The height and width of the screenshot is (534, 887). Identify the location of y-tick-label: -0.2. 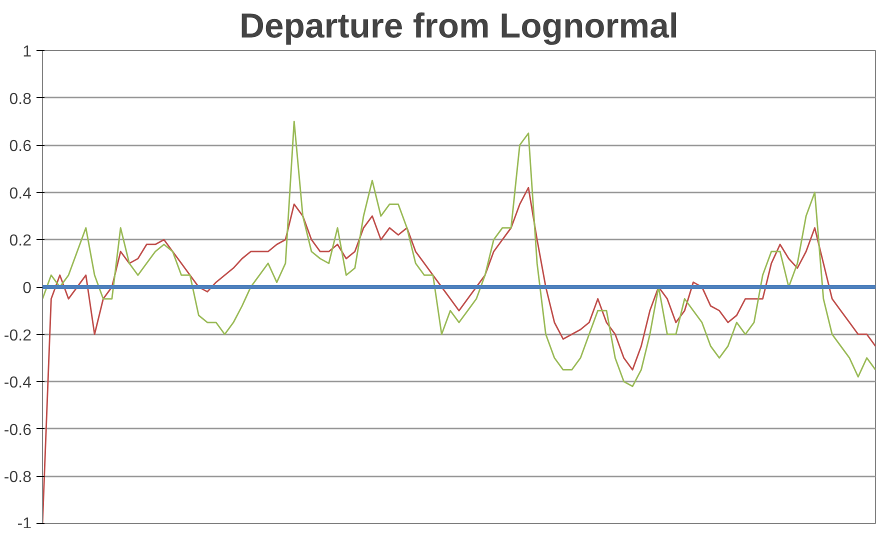
(18, 335).